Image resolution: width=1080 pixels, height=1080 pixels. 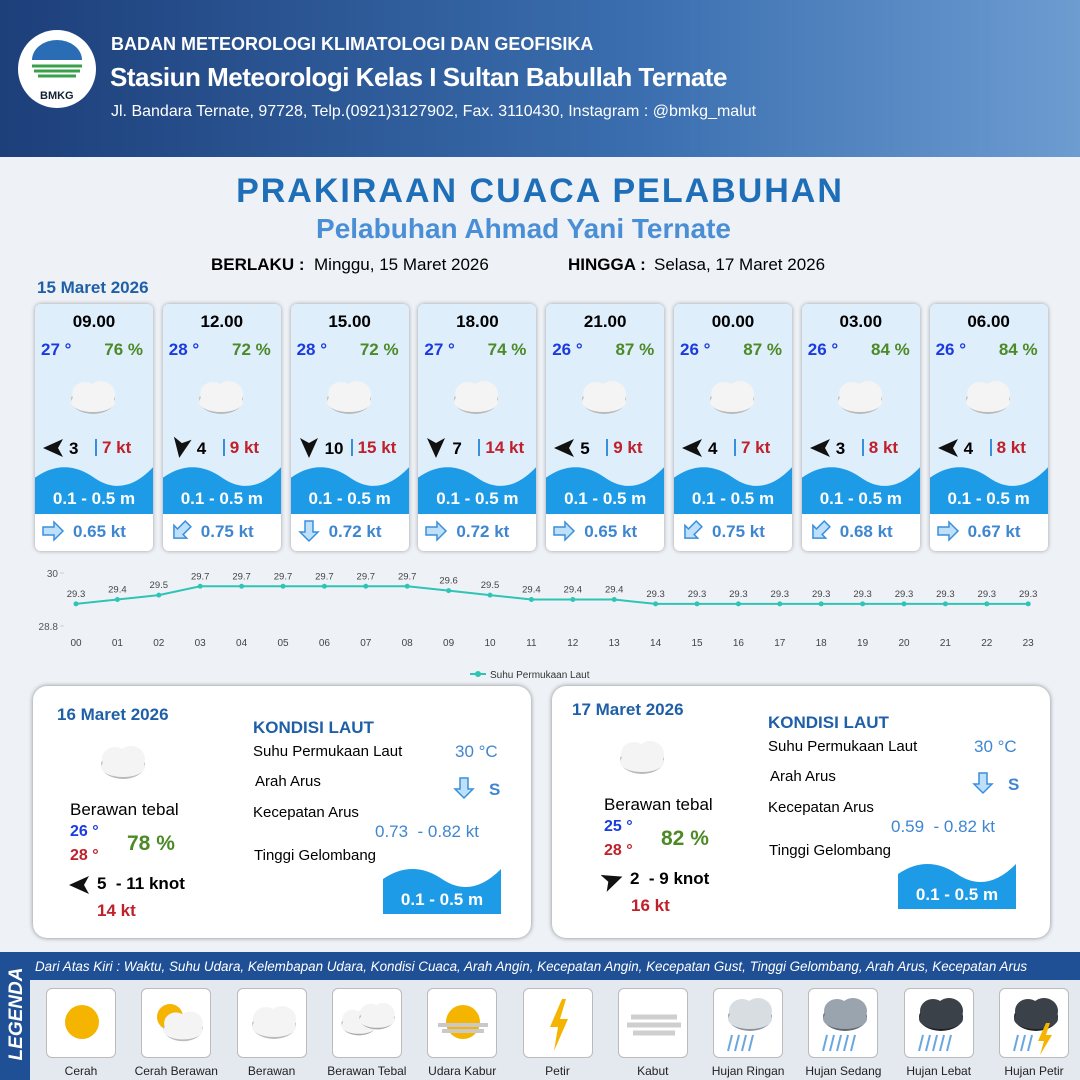 I want to click on wave-label: Tinggi Gelombang, so click(x=315, y=855).